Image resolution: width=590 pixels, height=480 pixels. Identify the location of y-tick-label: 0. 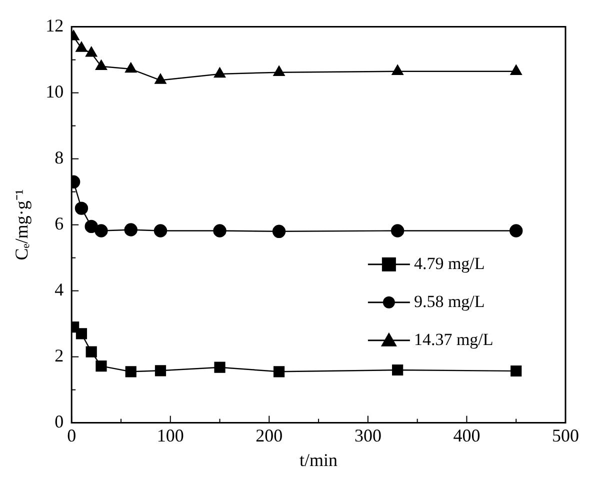
(59, 422).